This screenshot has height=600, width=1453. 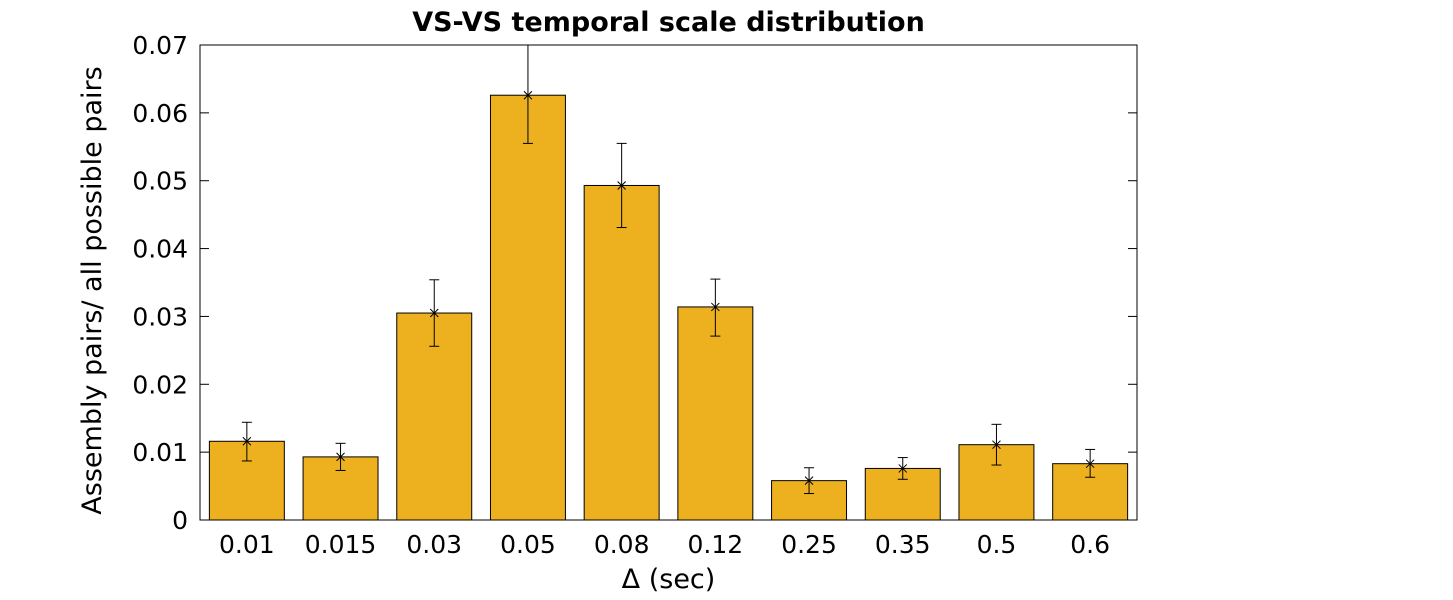 I want to click on x-tick-label: 0.35, so click(x=903, y=544).